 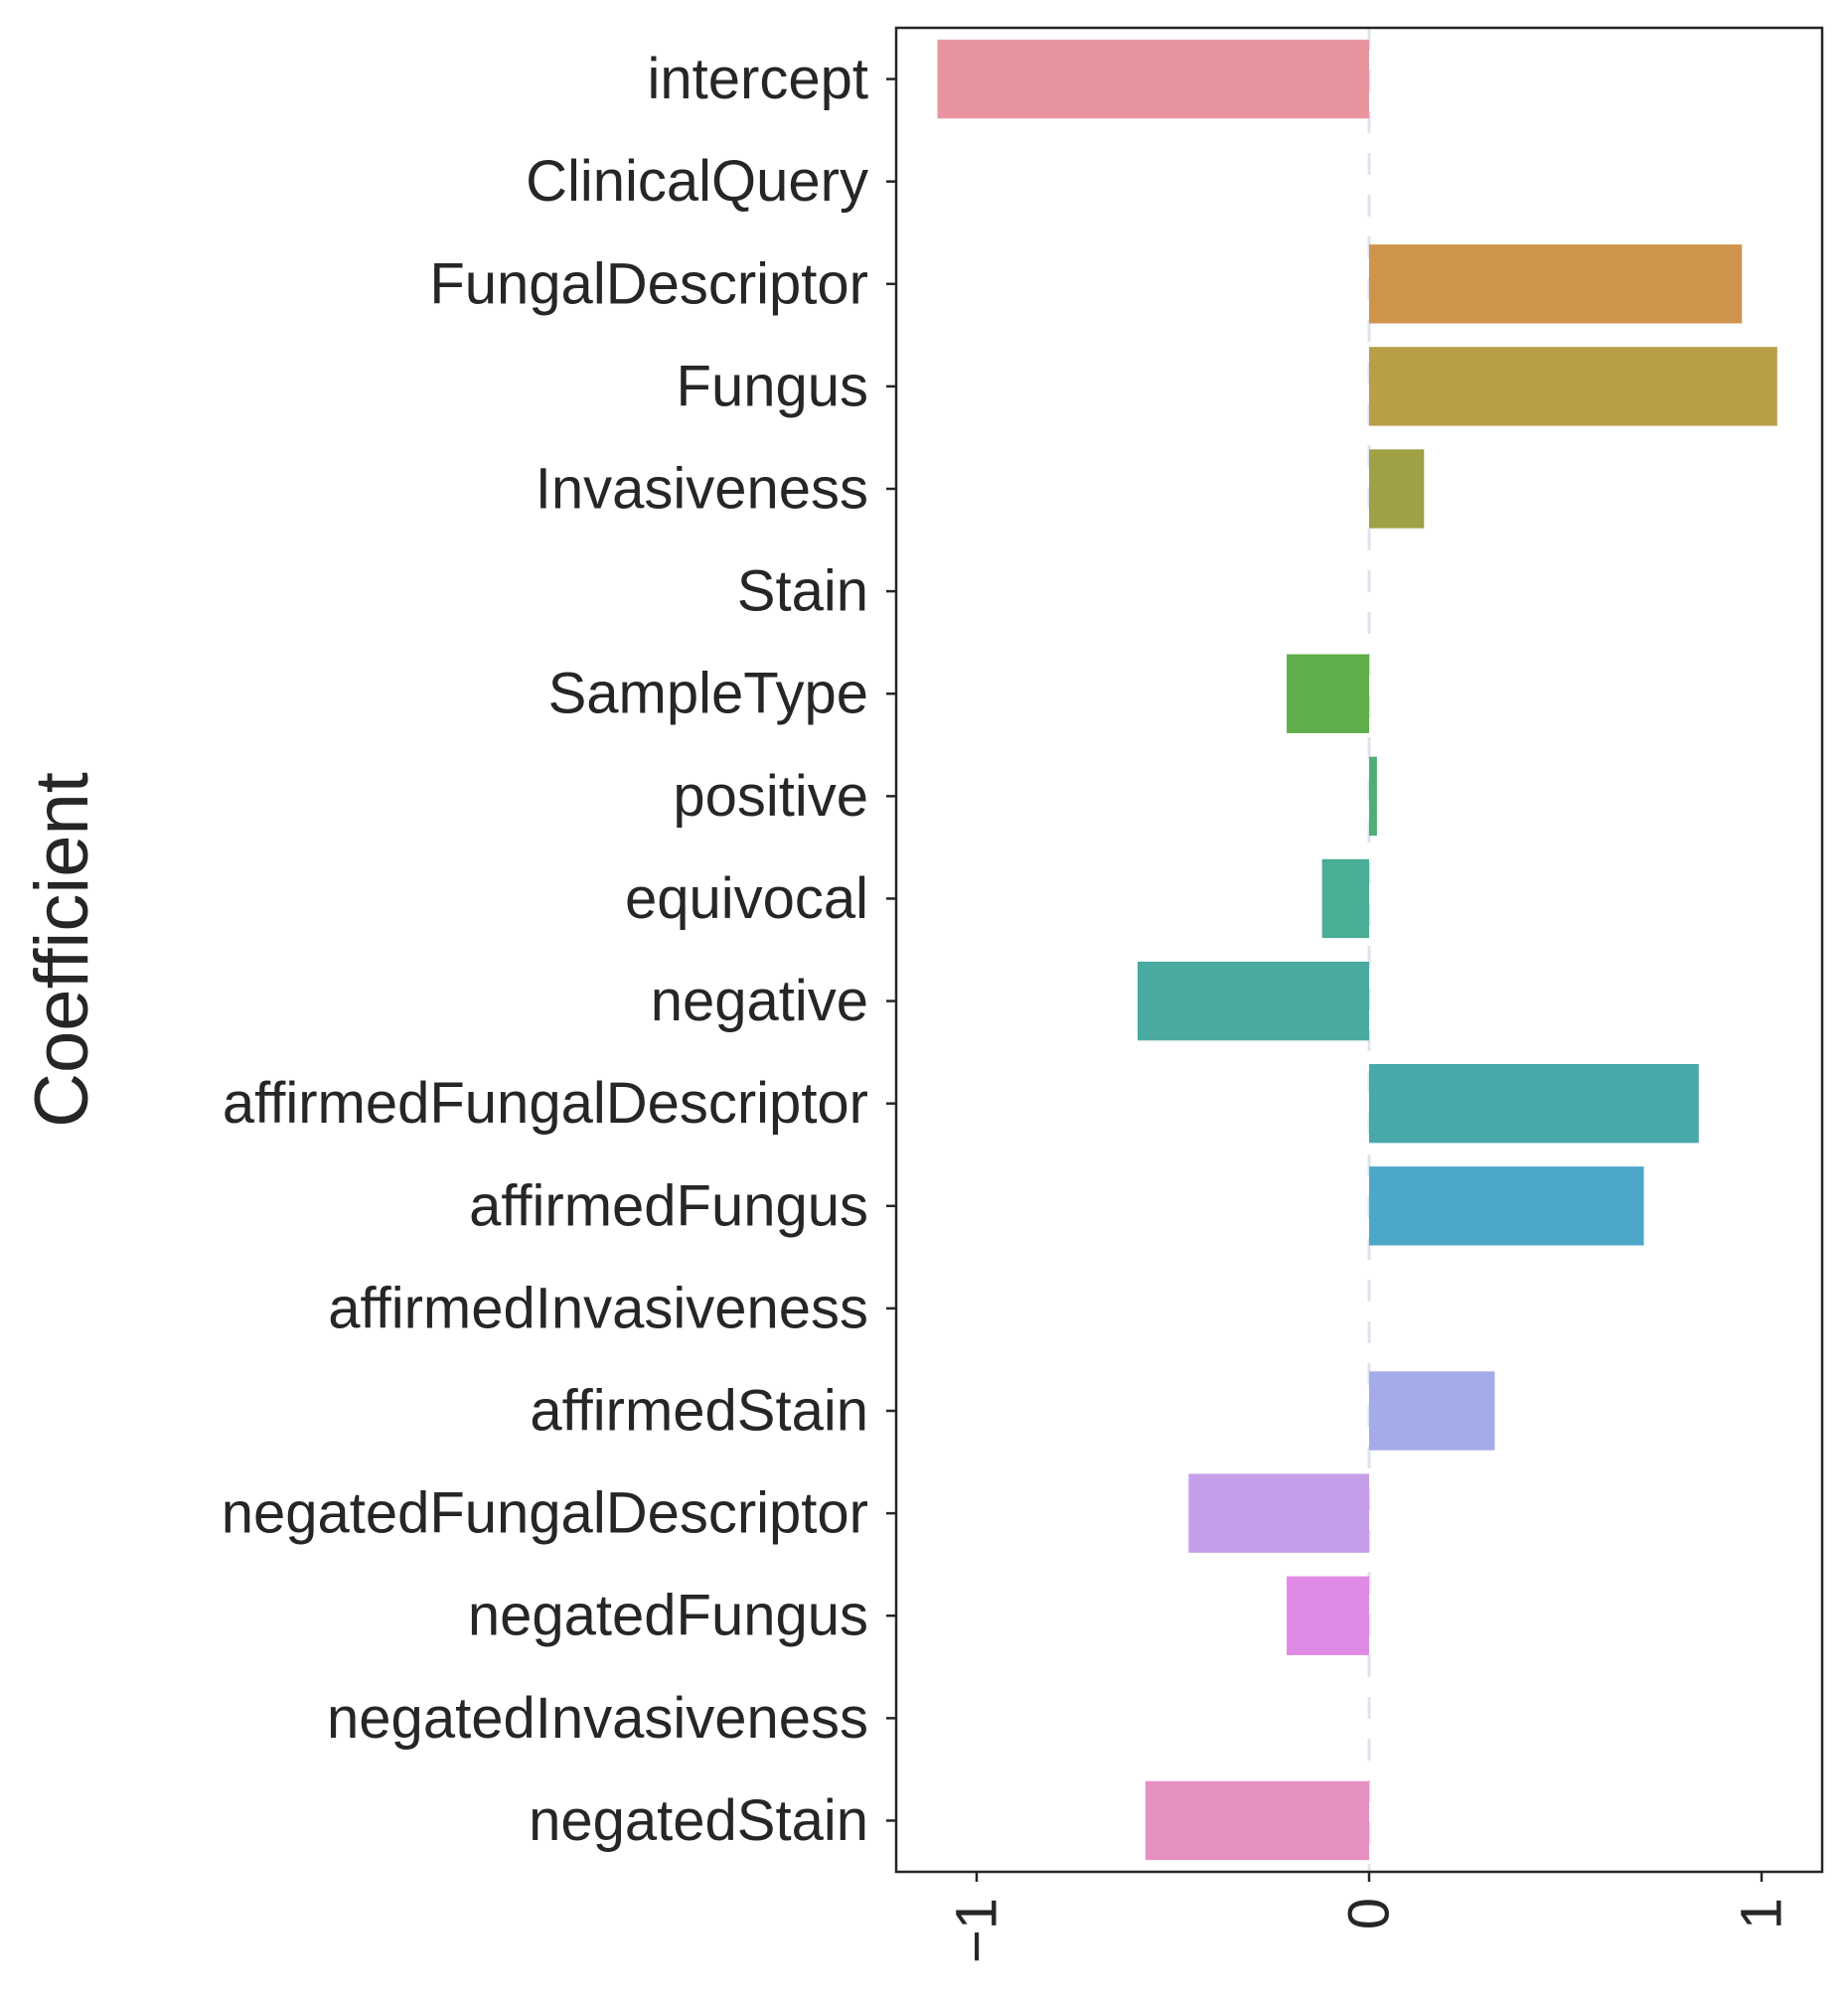 I want to click on y-tick-label: negatedInvasiveness, so click(x=597, y=1718).